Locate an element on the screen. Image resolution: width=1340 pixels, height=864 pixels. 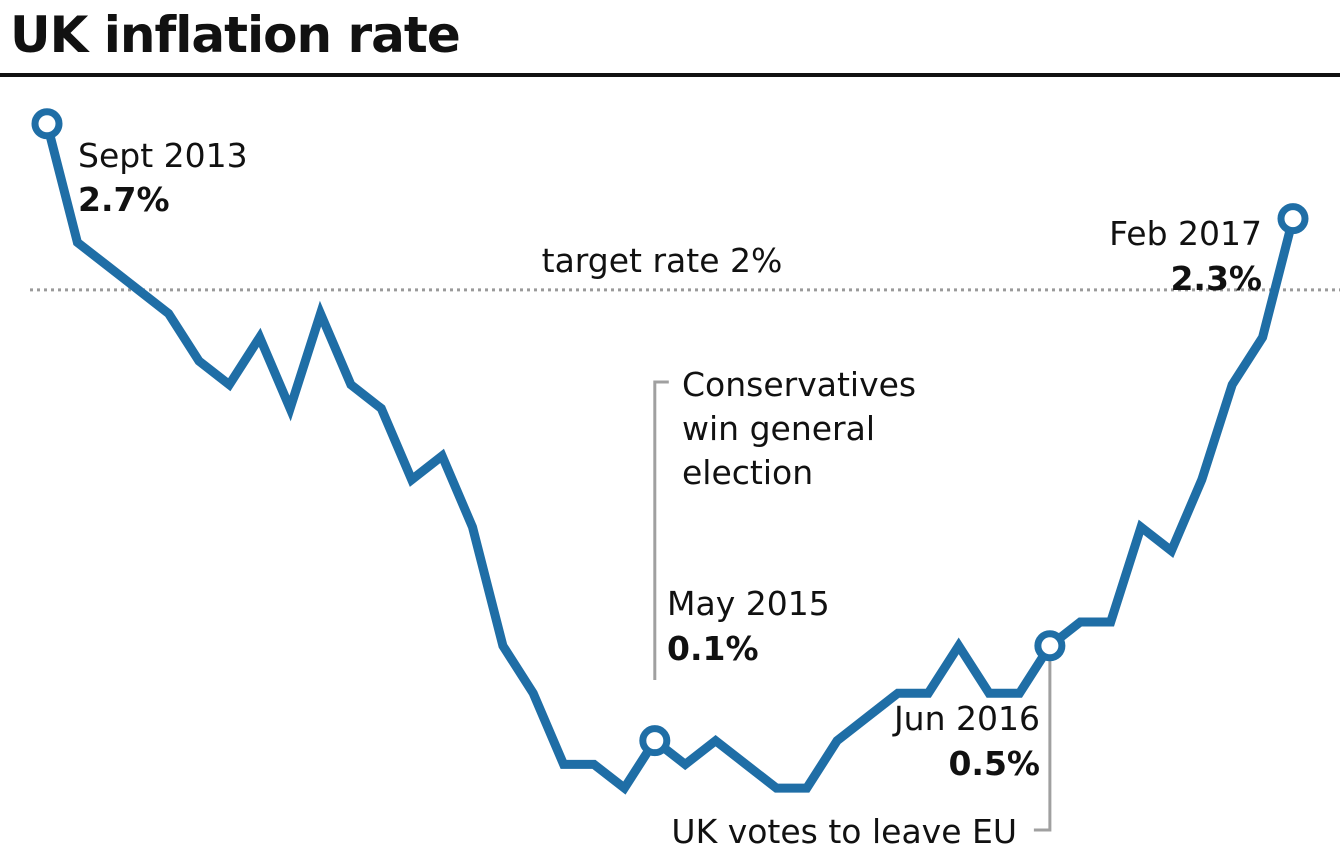
target-layer: target rate 2% is located at coordinates (685, 266).